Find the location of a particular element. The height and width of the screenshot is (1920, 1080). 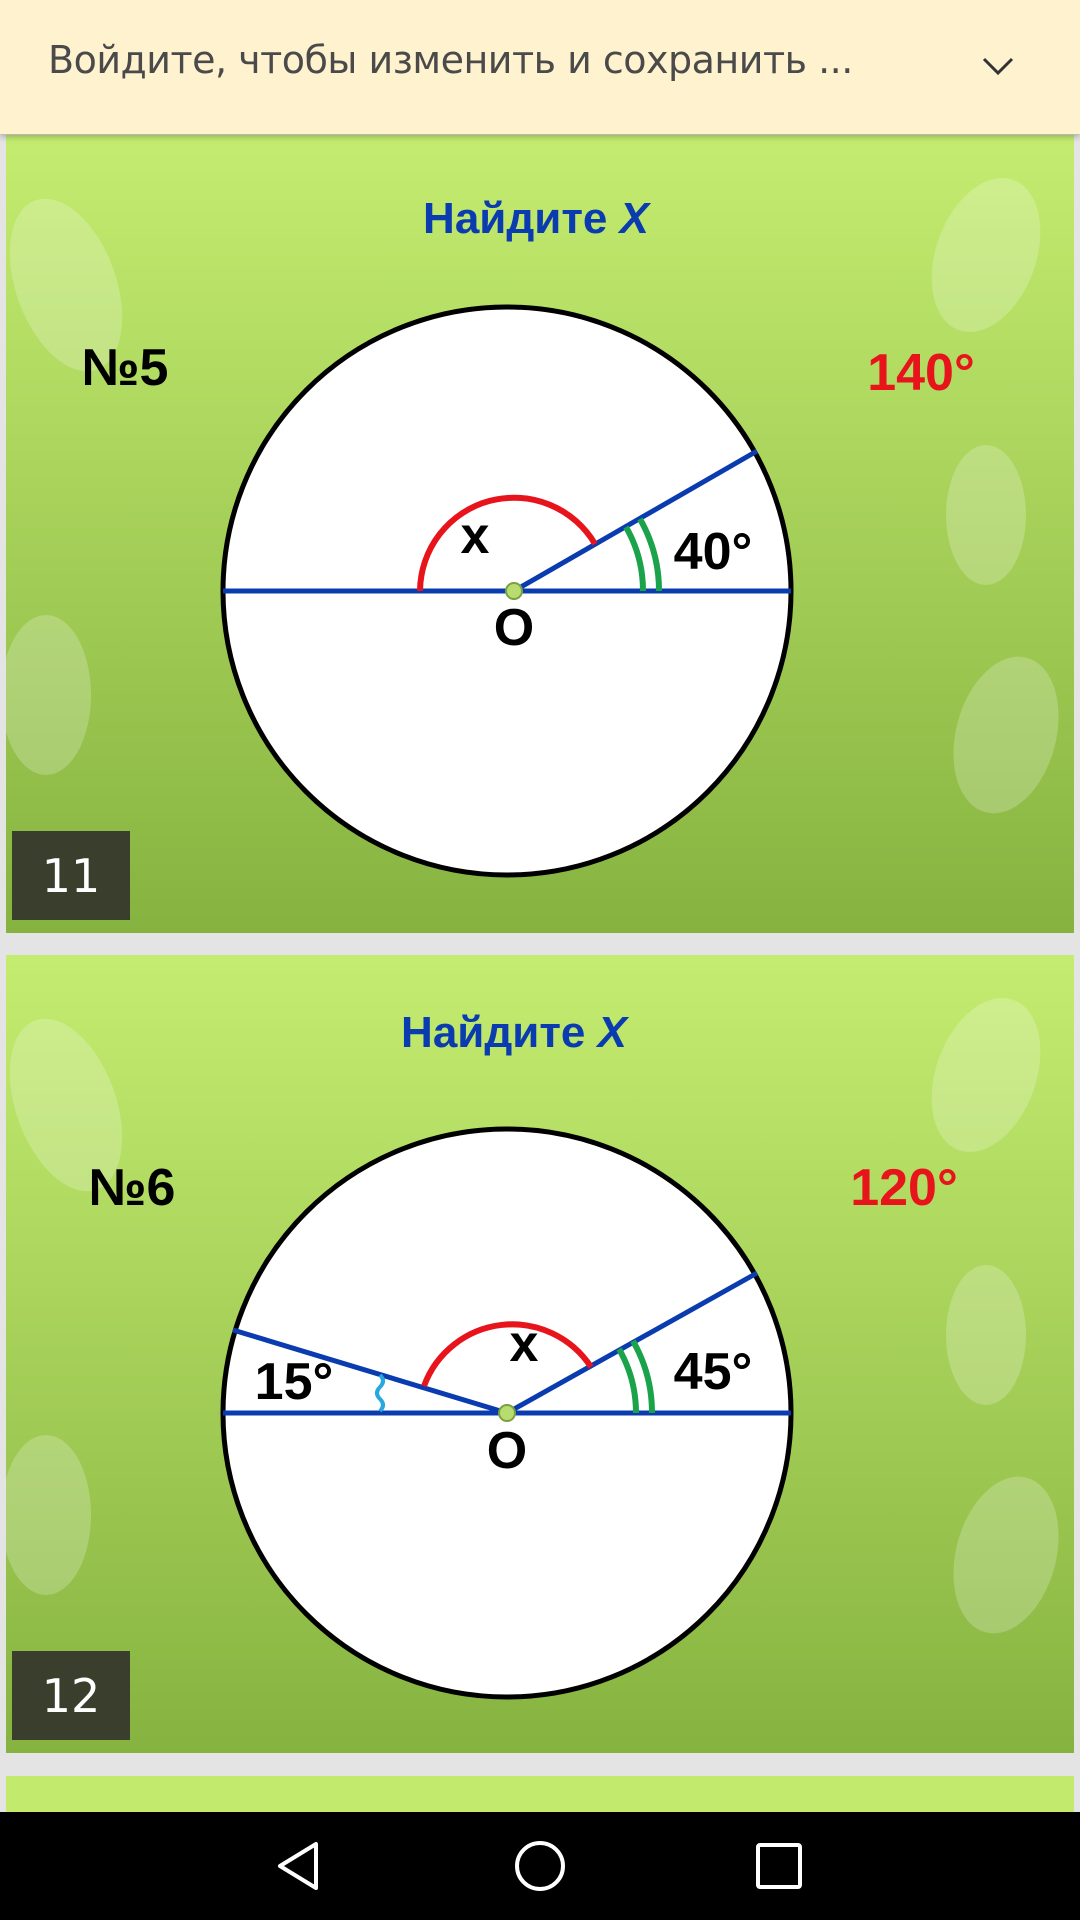

radius-ray-left is located at coordinates (370, 1371).